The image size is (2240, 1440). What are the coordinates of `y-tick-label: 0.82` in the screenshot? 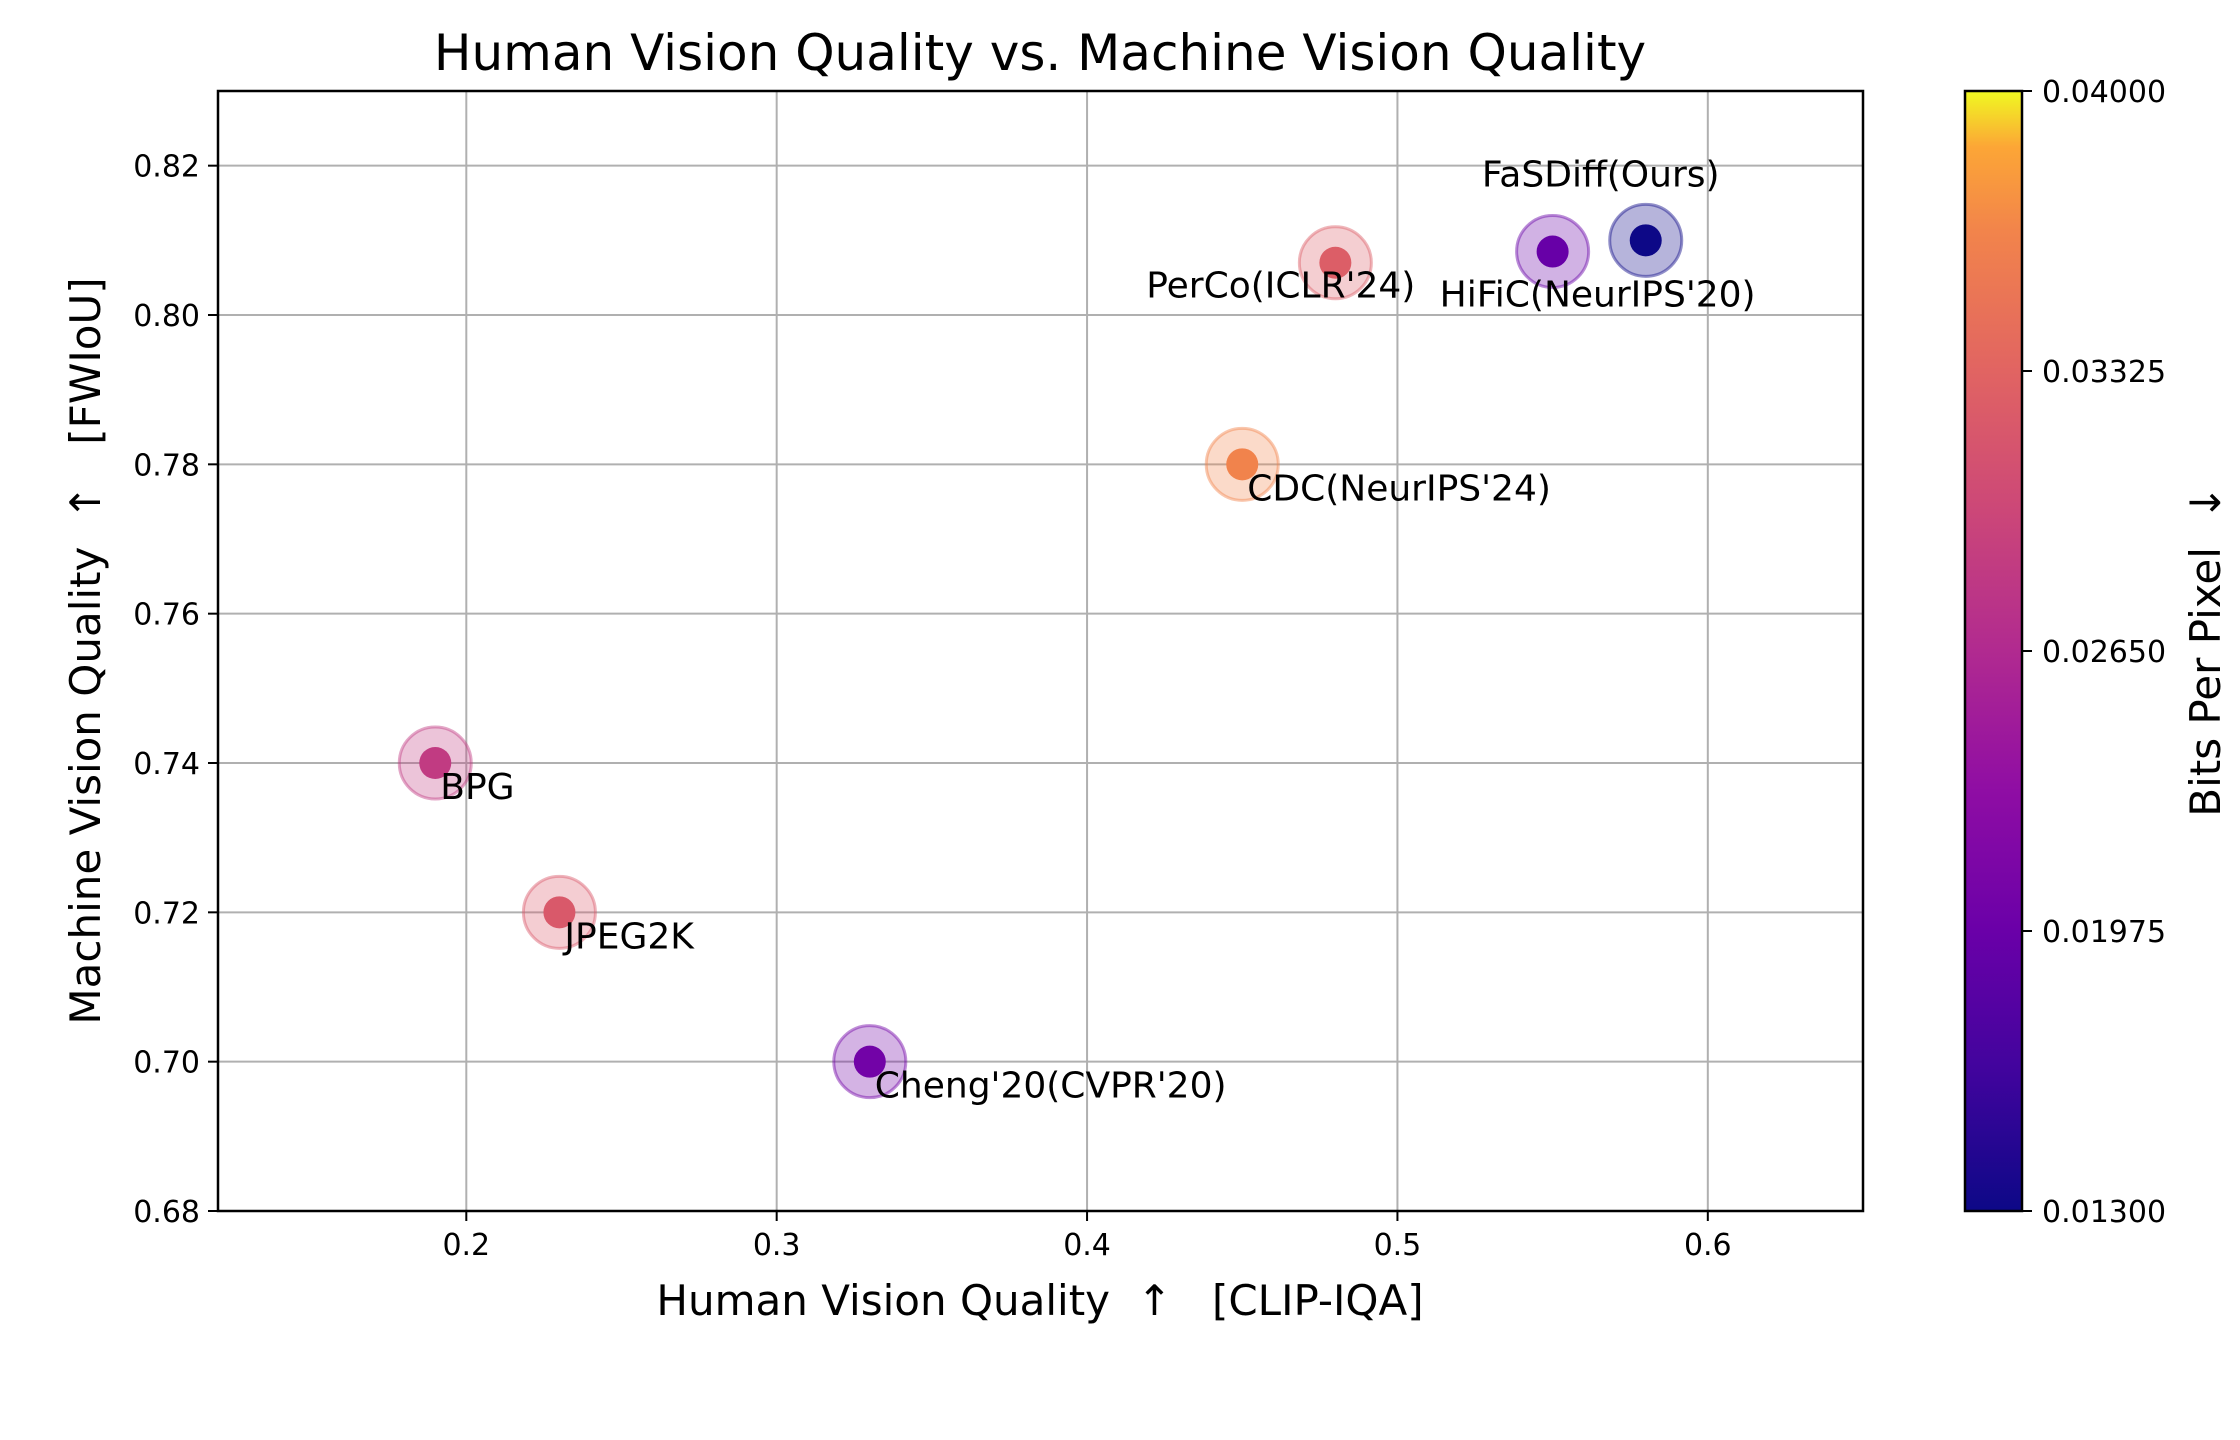 It's located at (166, 167).